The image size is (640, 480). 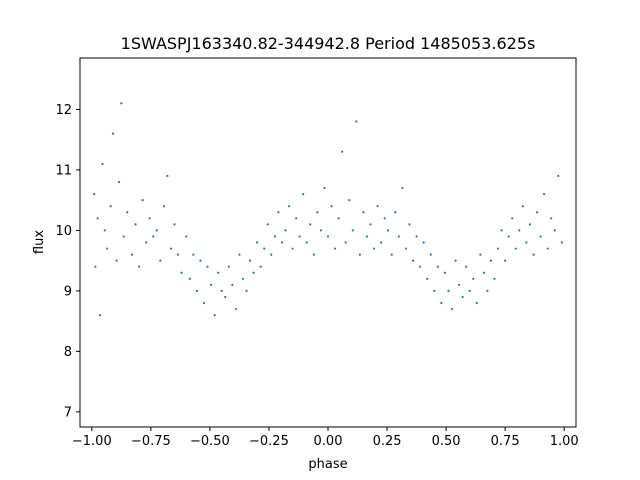 What do you see at coordinates (446, 441) in the screenshot?
I see `x-tick-label: 0.50` at bounding box center [446, 441].